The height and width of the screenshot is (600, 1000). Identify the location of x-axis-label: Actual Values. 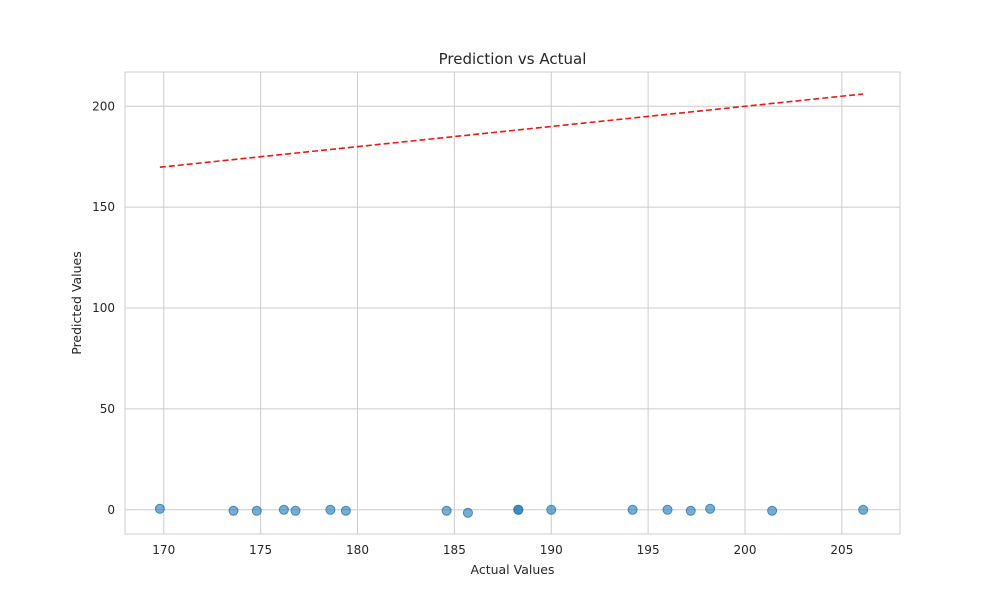
(513, 569).